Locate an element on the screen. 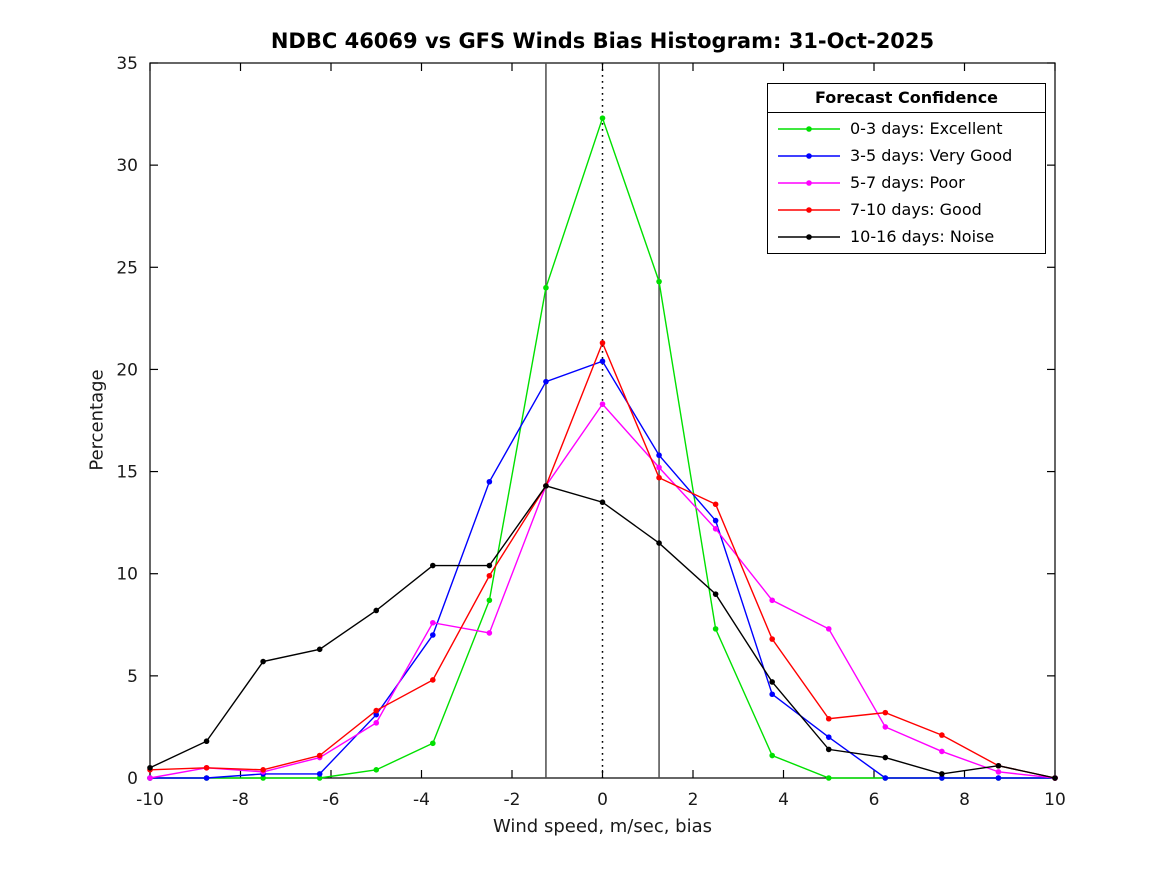  y-tick-label: 35 is located at coordinates (127, 64).